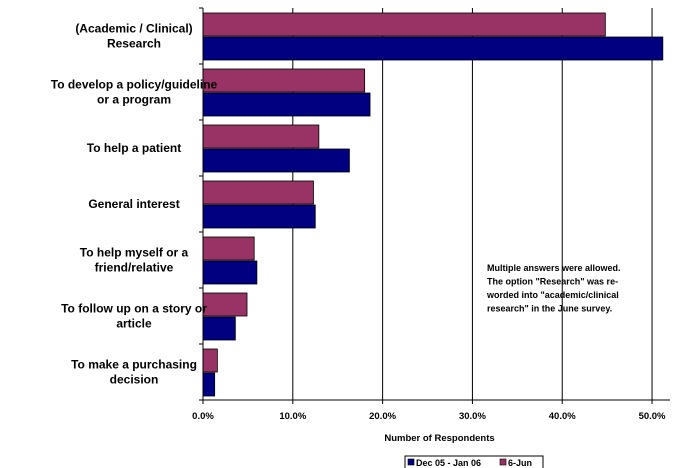 The height and width of the screenshot is (468, 679). I want to click on category-label: To help a patient, so click(134, 148).